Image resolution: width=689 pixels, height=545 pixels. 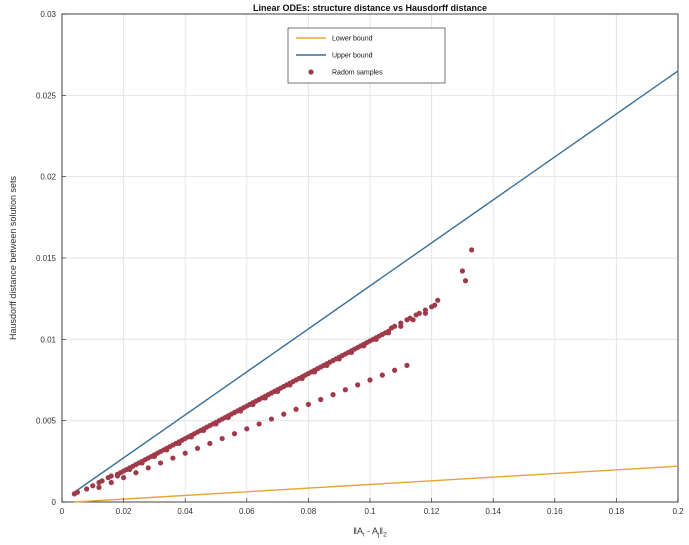 I want to click on x-label-mid: - A, so click(x=371, y=531).